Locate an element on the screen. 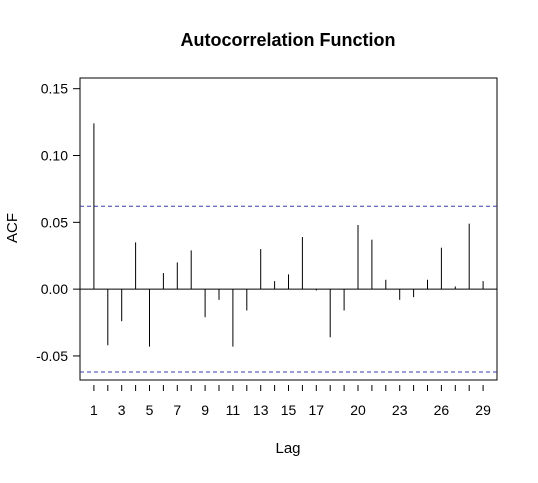 The image size is (538, 483). x-tick-label: 23 is located at coordinates (400, 410).